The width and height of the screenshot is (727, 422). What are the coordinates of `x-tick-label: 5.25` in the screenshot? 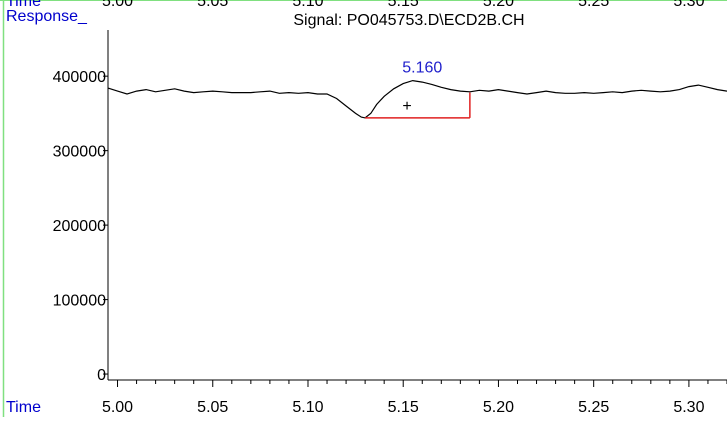 It's located at (593, 407).